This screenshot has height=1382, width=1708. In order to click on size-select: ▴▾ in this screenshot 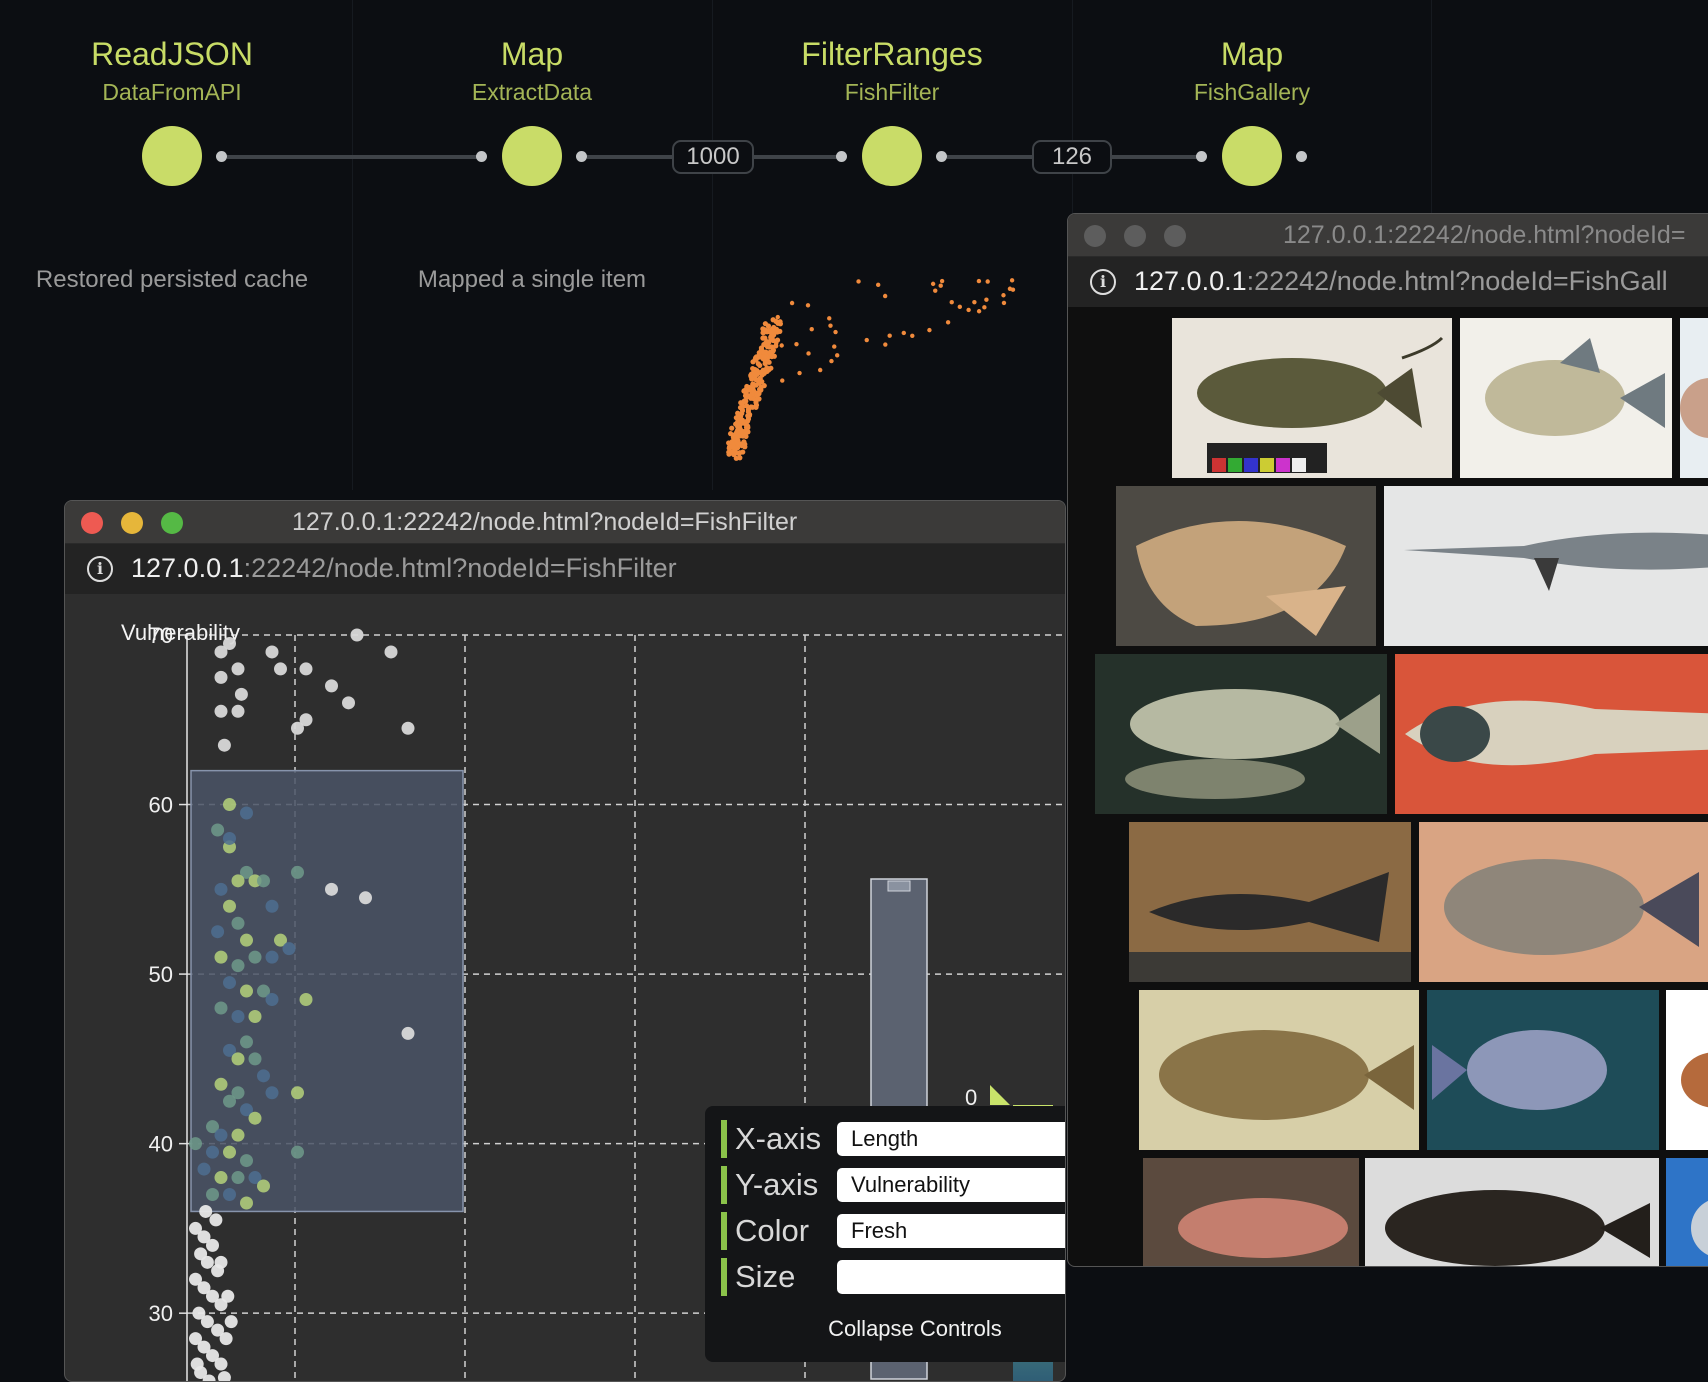, I will do `click(951, 1277)`.